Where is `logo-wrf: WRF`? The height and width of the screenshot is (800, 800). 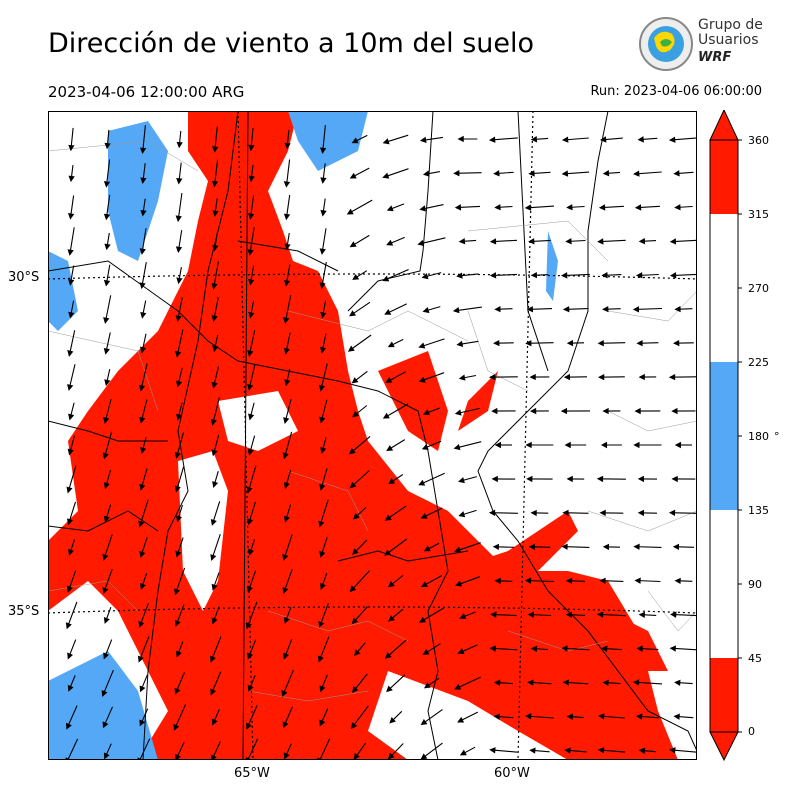 logo-wrf: WRF is located at coordinates (715, 57).